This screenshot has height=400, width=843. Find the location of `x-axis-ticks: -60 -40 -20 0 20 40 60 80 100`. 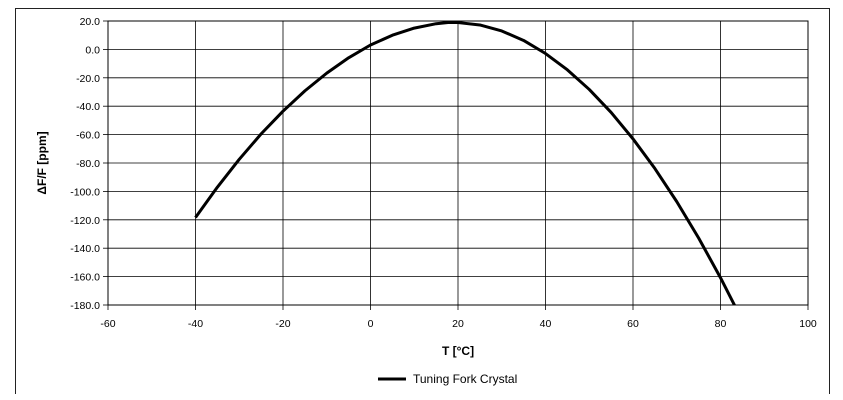

x-axis-ticks: -60 -40 -20 0 20 40 60 80 100 is located at coordinates (458, 324).